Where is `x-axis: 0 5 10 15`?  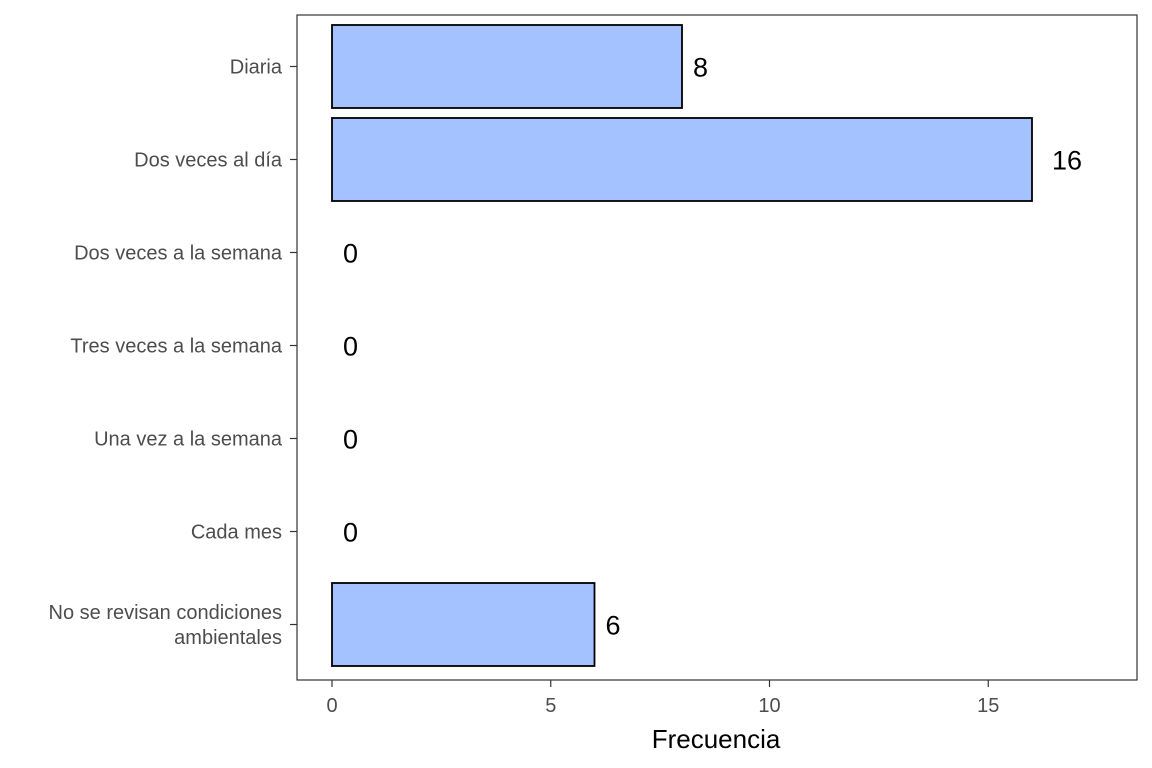
x-axis: 0 5 10 15 is located at coordinates (662, 698).